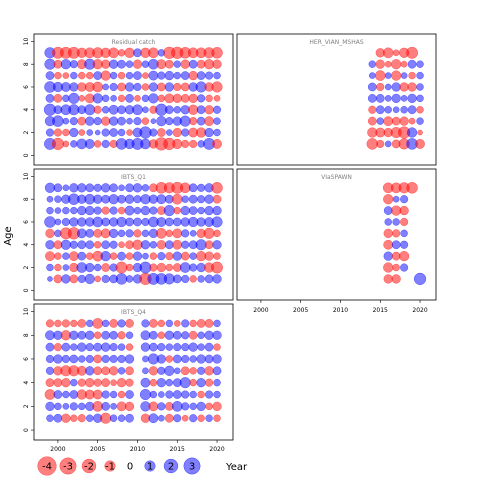 This screenshot has height=480, width=480. Describe the element at coordinates (216, 449) in the screenshot. I see `x-tick-label: 2020` at that location.